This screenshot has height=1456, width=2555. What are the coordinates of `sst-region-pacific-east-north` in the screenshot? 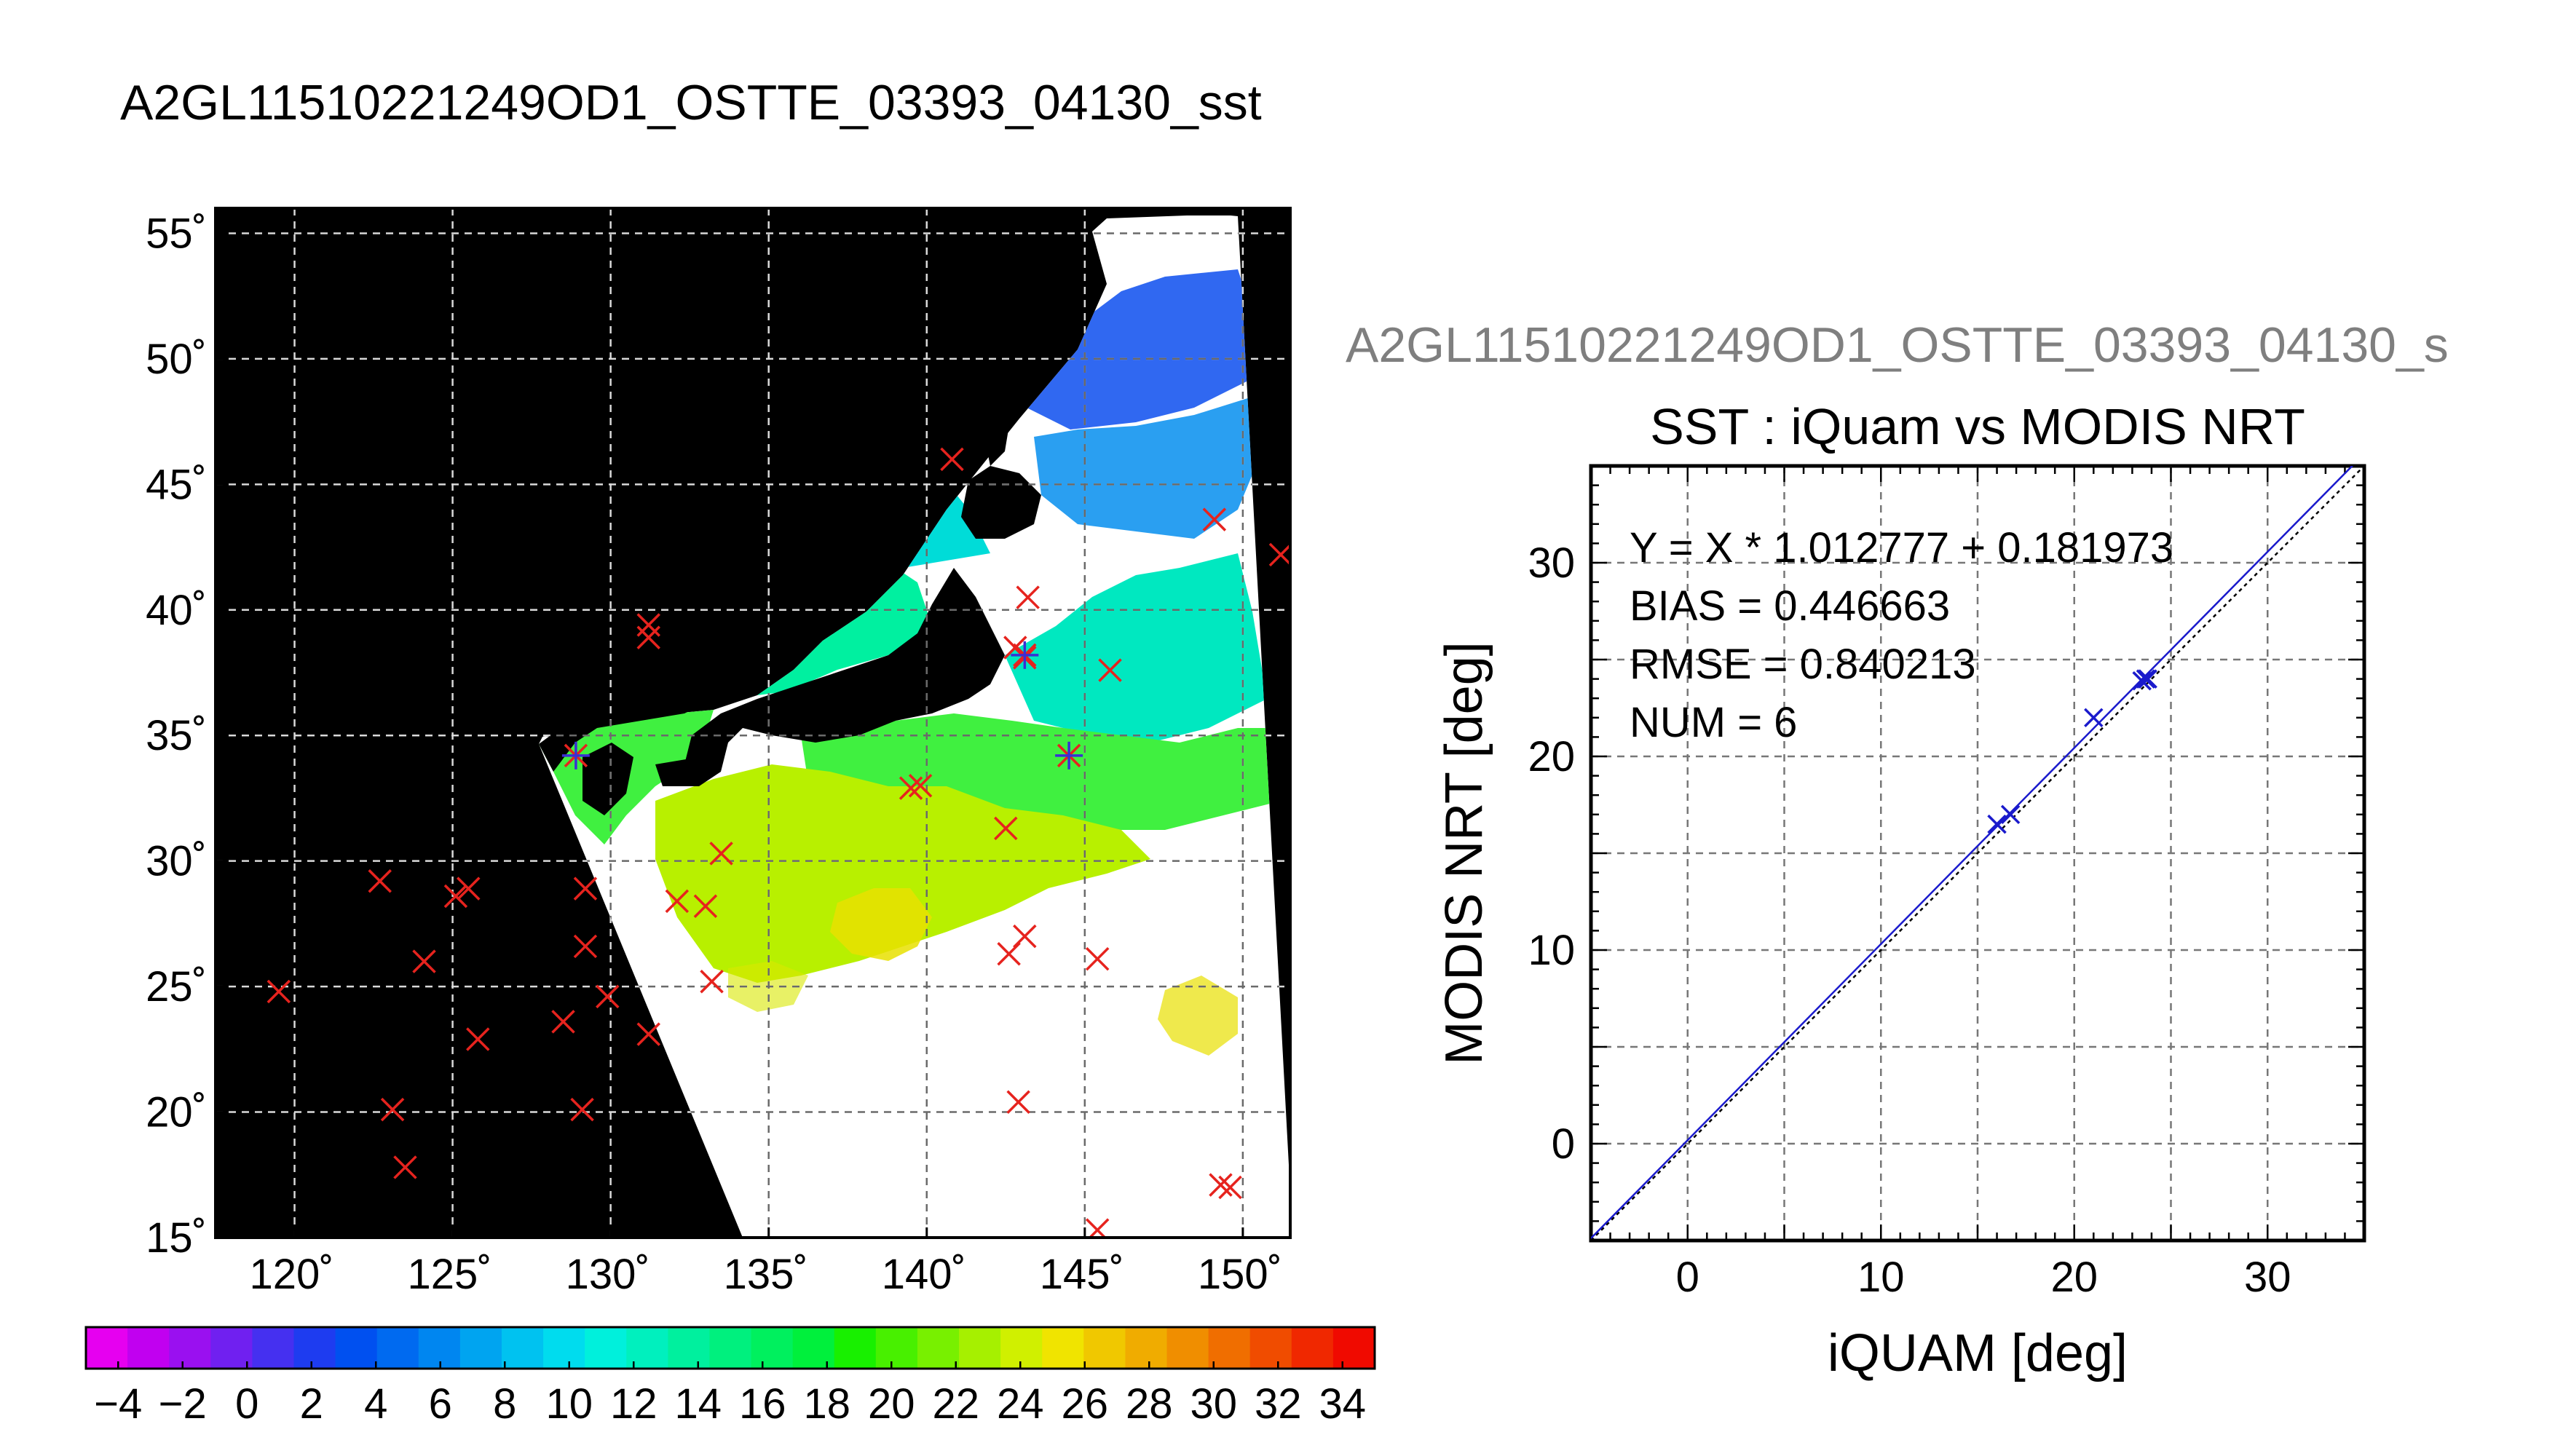 It's located at (1136, 648).